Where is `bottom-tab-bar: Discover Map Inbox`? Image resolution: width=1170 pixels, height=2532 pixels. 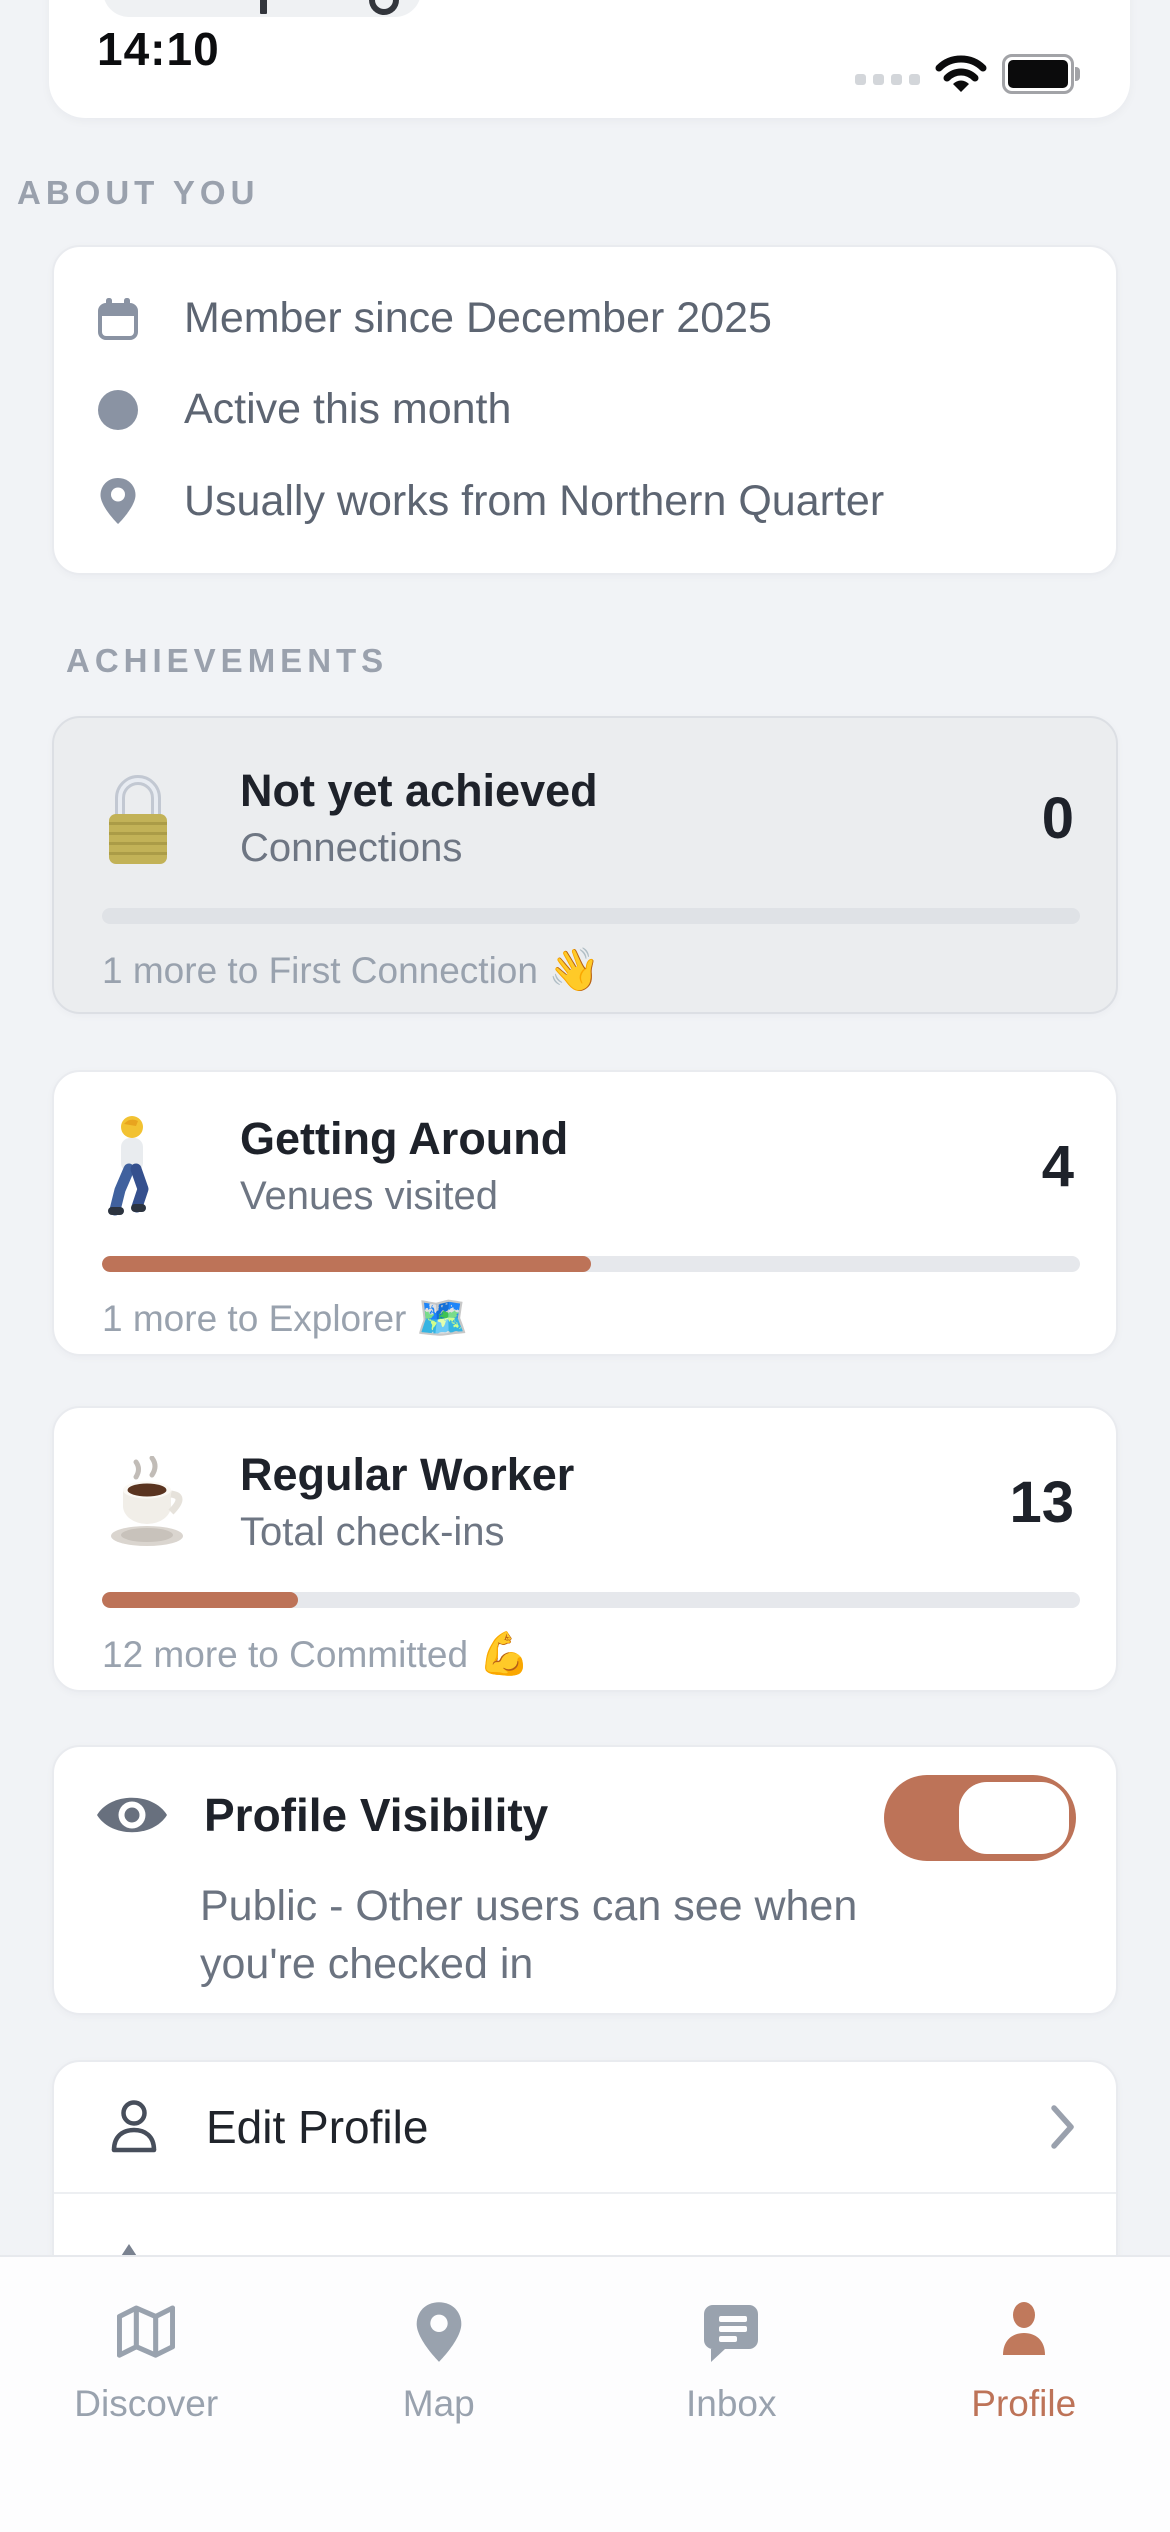
bottom-tab-bar: Discover Map Inbox is located at coordinates (585, 2393).